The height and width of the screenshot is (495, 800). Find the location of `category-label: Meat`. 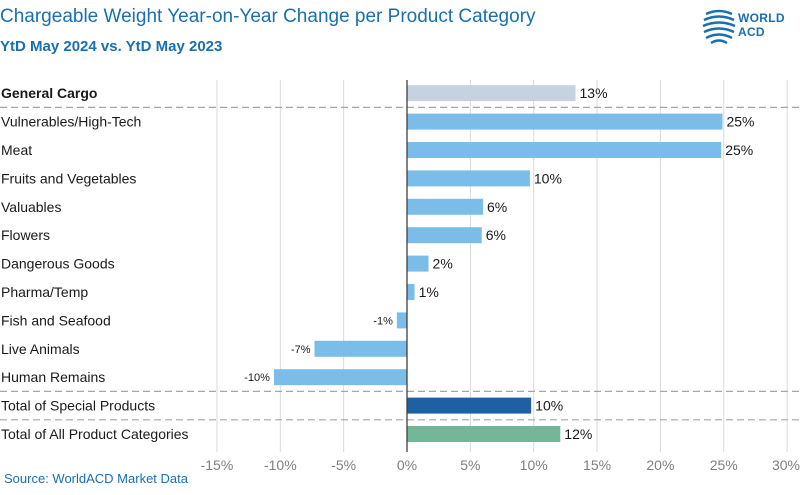

category-label: Meat is located at coordinates (16, 150).